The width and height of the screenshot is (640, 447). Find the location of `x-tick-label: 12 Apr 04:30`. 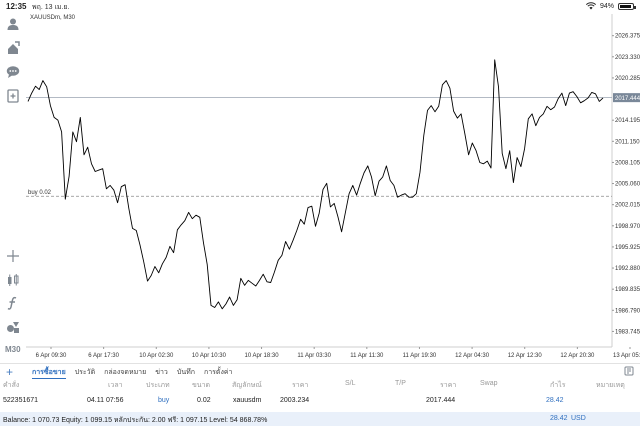

x-tick-label: 12 Apr 04:30 is located at coordinates (472, 356).